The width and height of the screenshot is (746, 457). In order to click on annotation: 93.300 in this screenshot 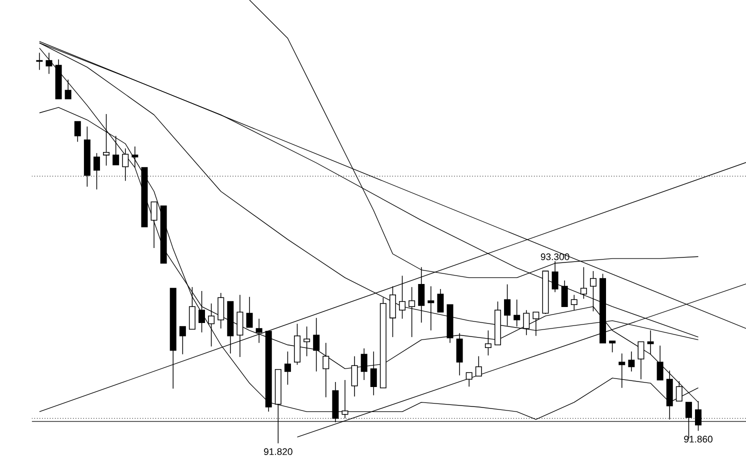, I will do `click(555, 256)`.